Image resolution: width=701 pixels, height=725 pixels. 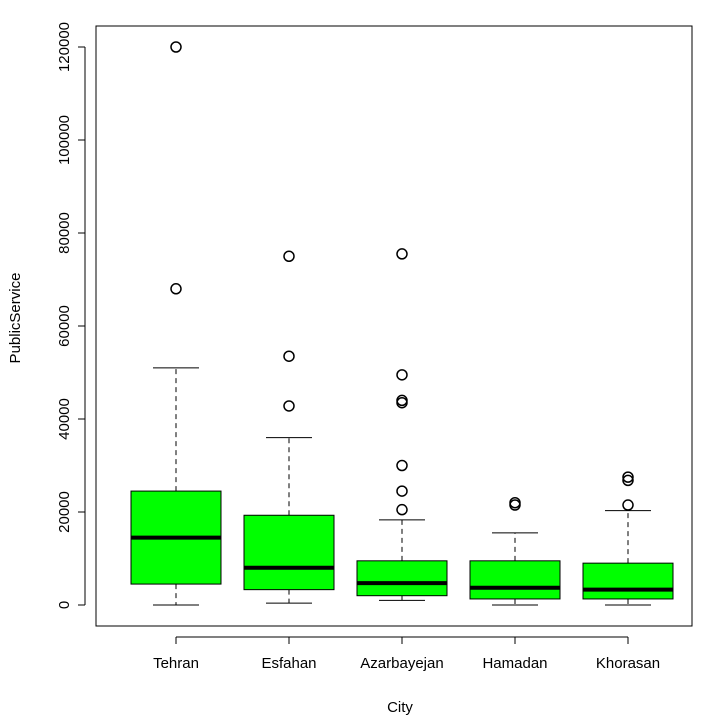 What do you see at coordinates (15, 318) in the screenshot?
I see `y-axis-title: PublicService` at bounding box center [15, 318].